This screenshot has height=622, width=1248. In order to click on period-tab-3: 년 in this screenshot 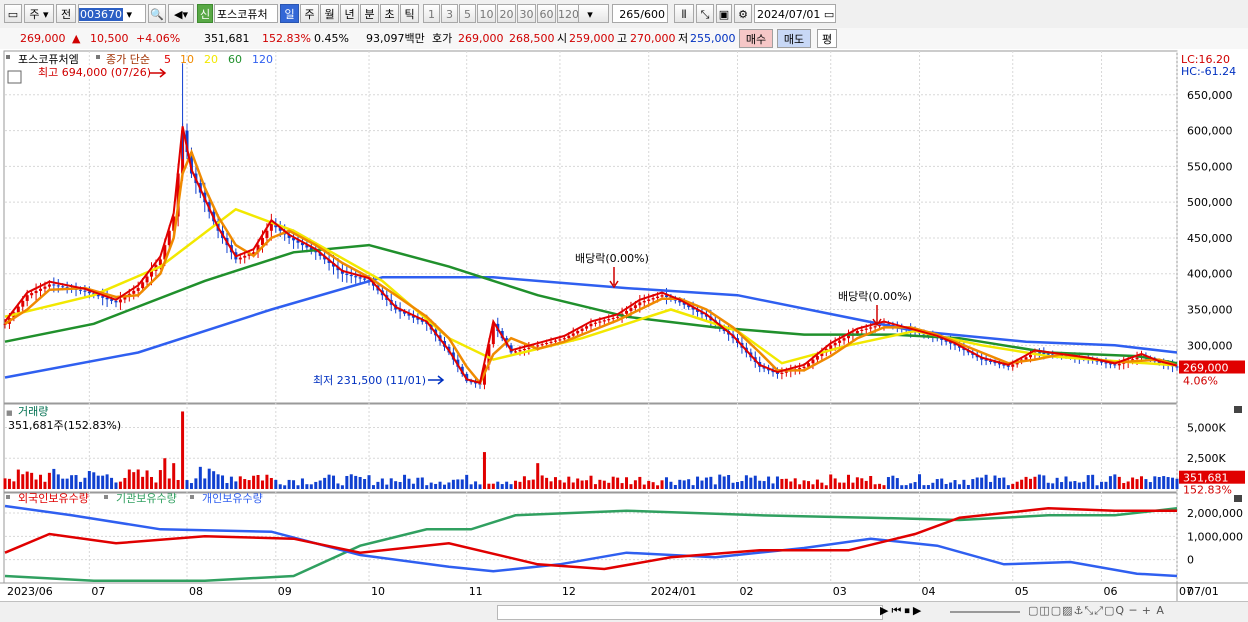, I will do `click(349, 13)`.